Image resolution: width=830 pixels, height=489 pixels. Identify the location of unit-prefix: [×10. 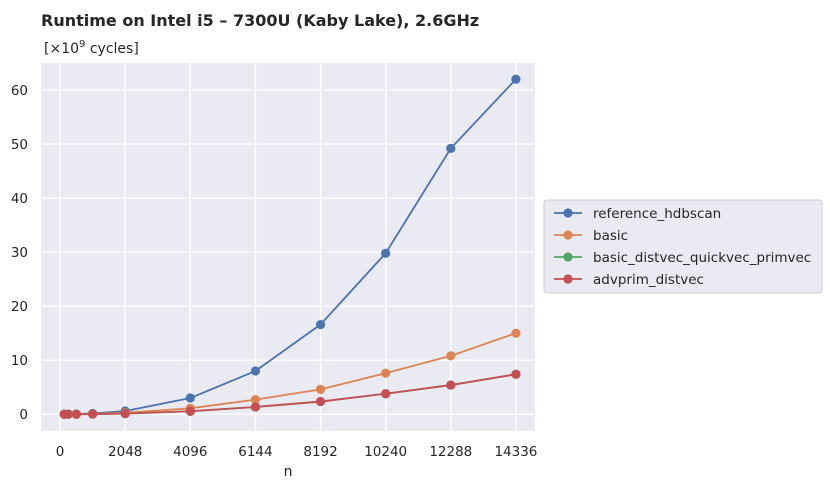
(61, 49).